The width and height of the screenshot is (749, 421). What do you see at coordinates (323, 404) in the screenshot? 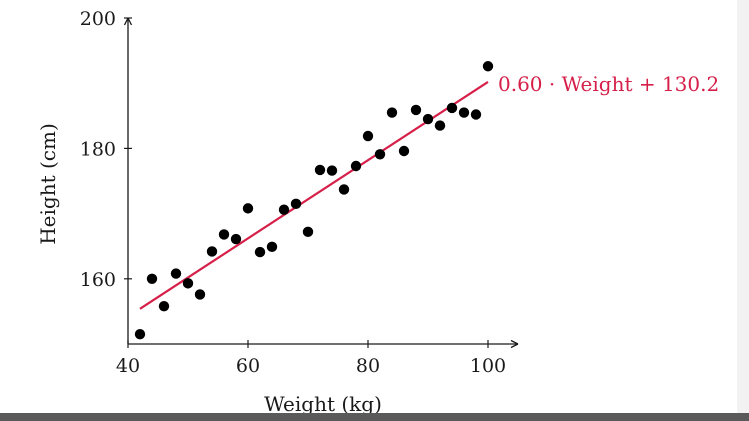
I see `x-axis-title: Weight (kg)` at bounding box center [323, 404].